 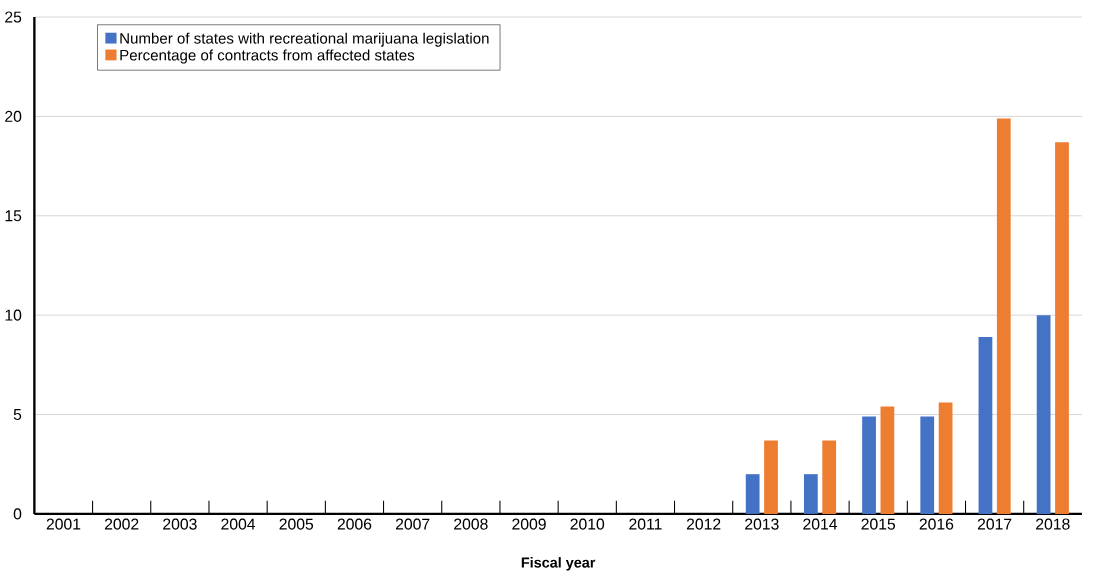 What do you see at coordinates (238, 524) in the screenshot?
I see `x-tick-label: 2004` at bounding box center [238, 524].